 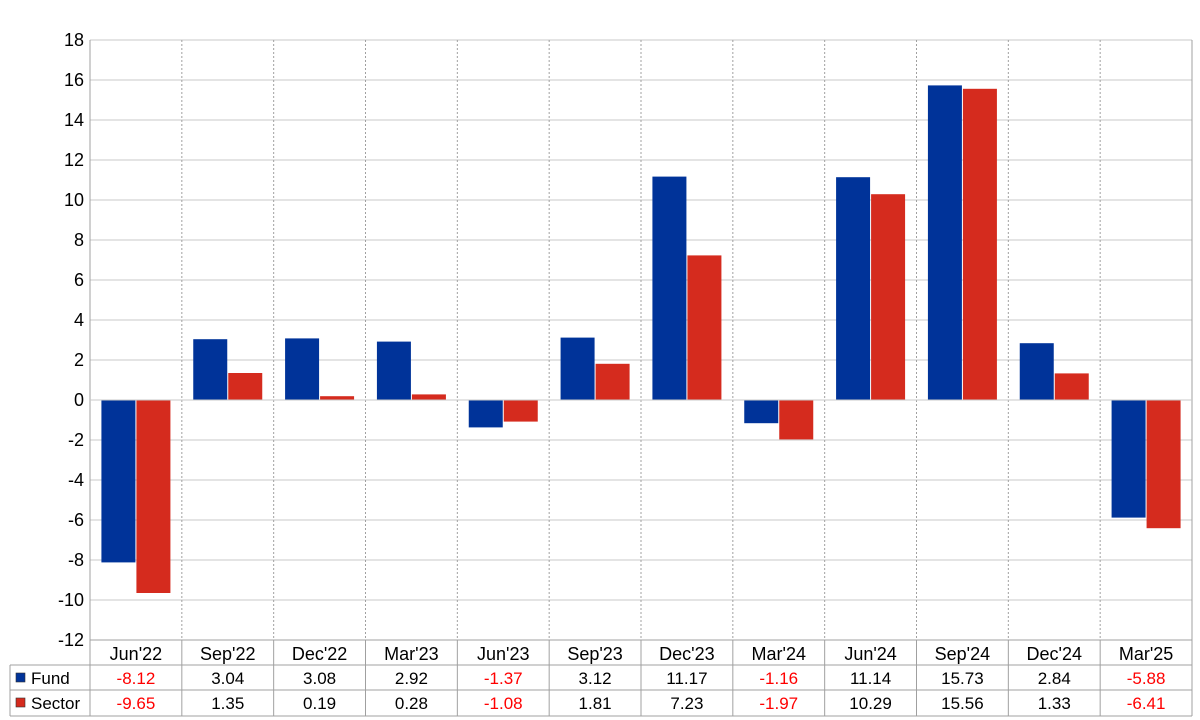 What do you see at coordinates (778, 703) in the screenshot?
I see `table-cell: -1.97` at bounding box center [778, 703].